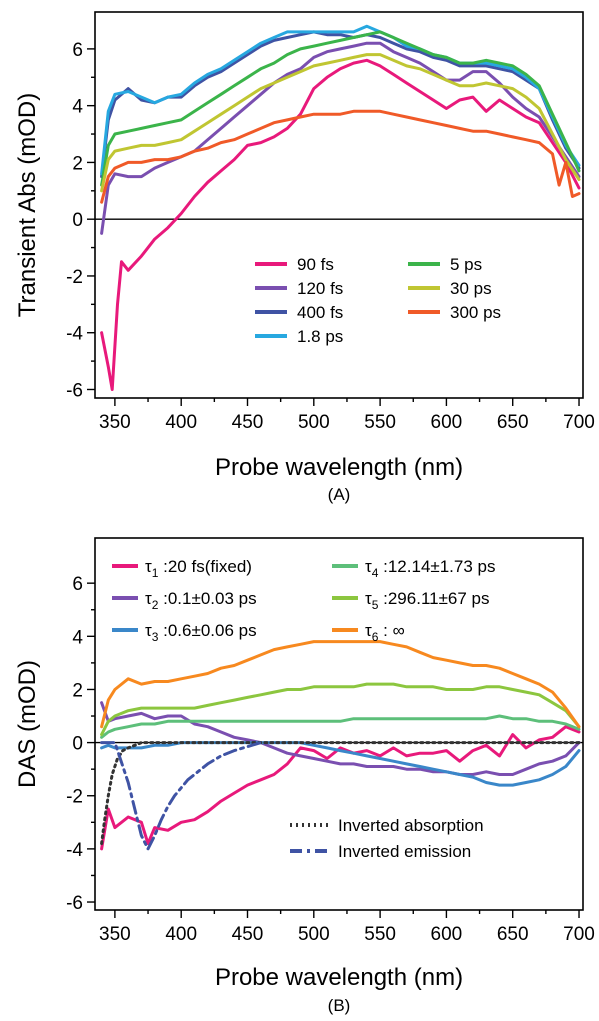  What do you see at coordinates (27, 724) in the screenshot?
I see `y-axis-label: DAS (mOD)` at bounding box center [27, 724].